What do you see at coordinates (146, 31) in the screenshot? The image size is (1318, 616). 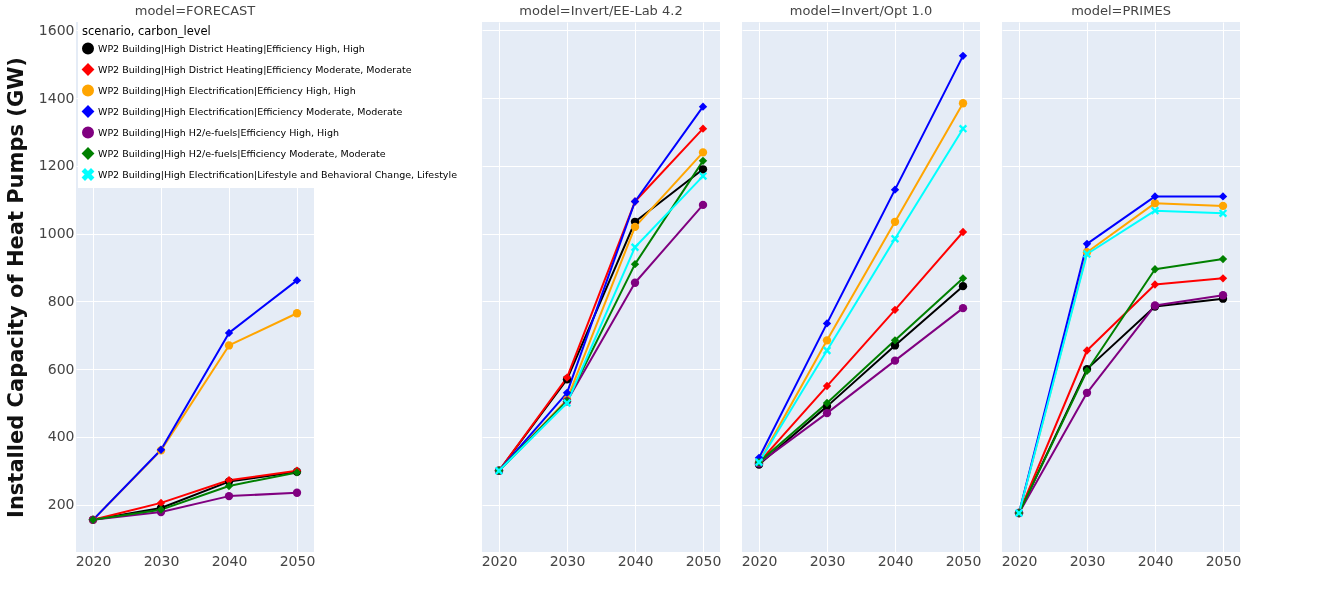 I see `legend-title: scenario, carbon_level` at bounding box center [146, 31].